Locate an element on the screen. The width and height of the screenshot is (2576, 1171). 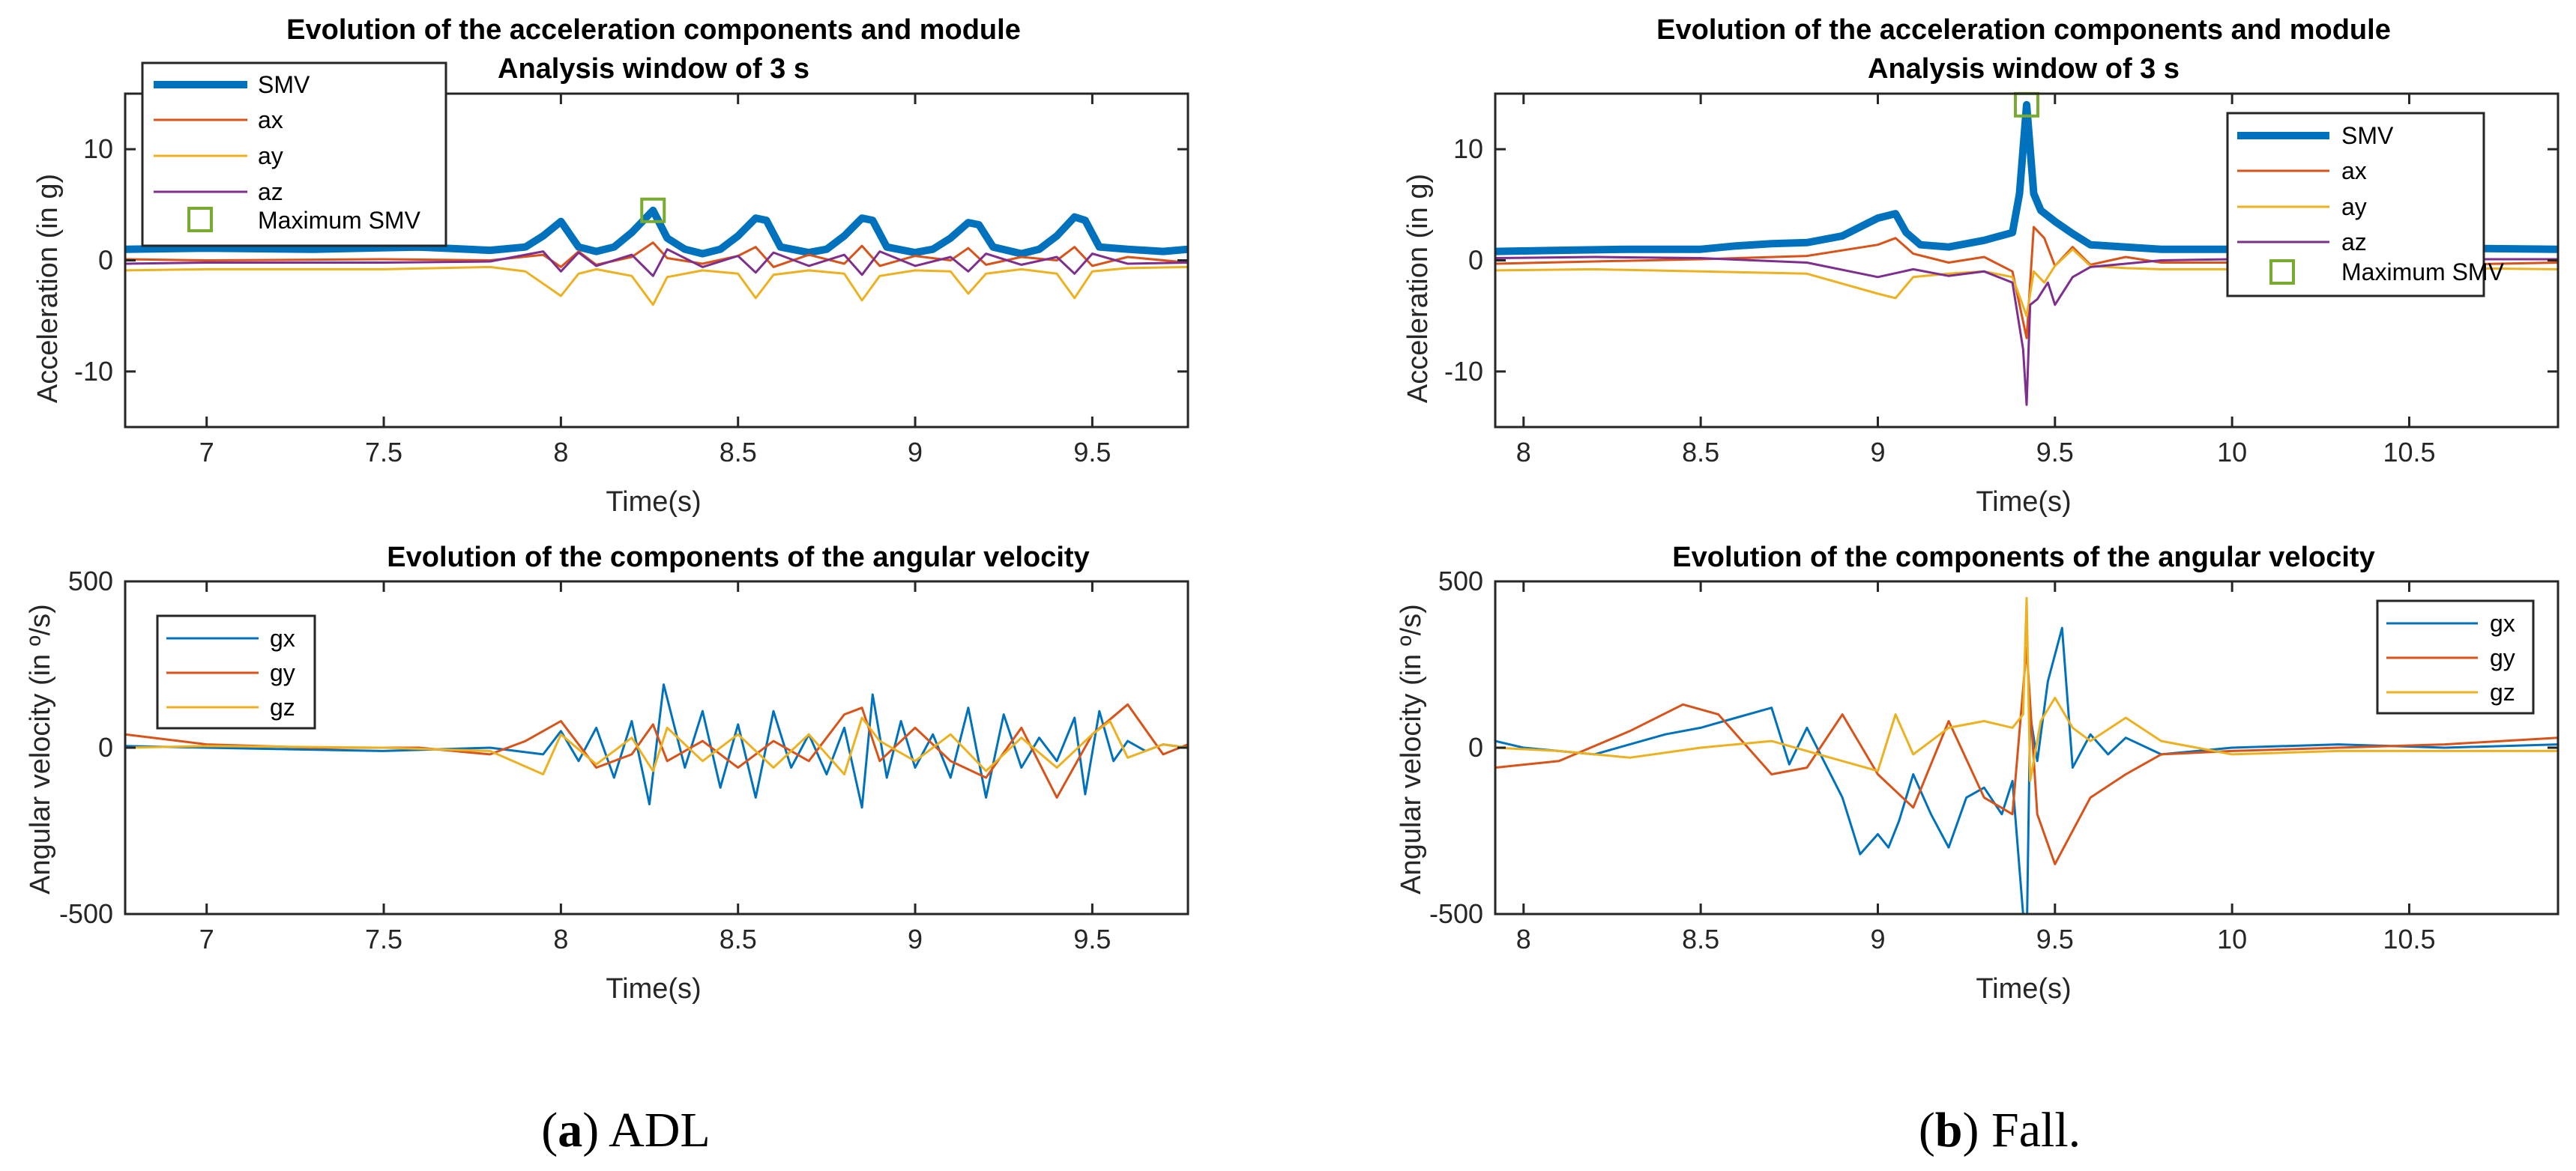
caption-b: (b) Fall. is located at coordinates (2000, 1130).